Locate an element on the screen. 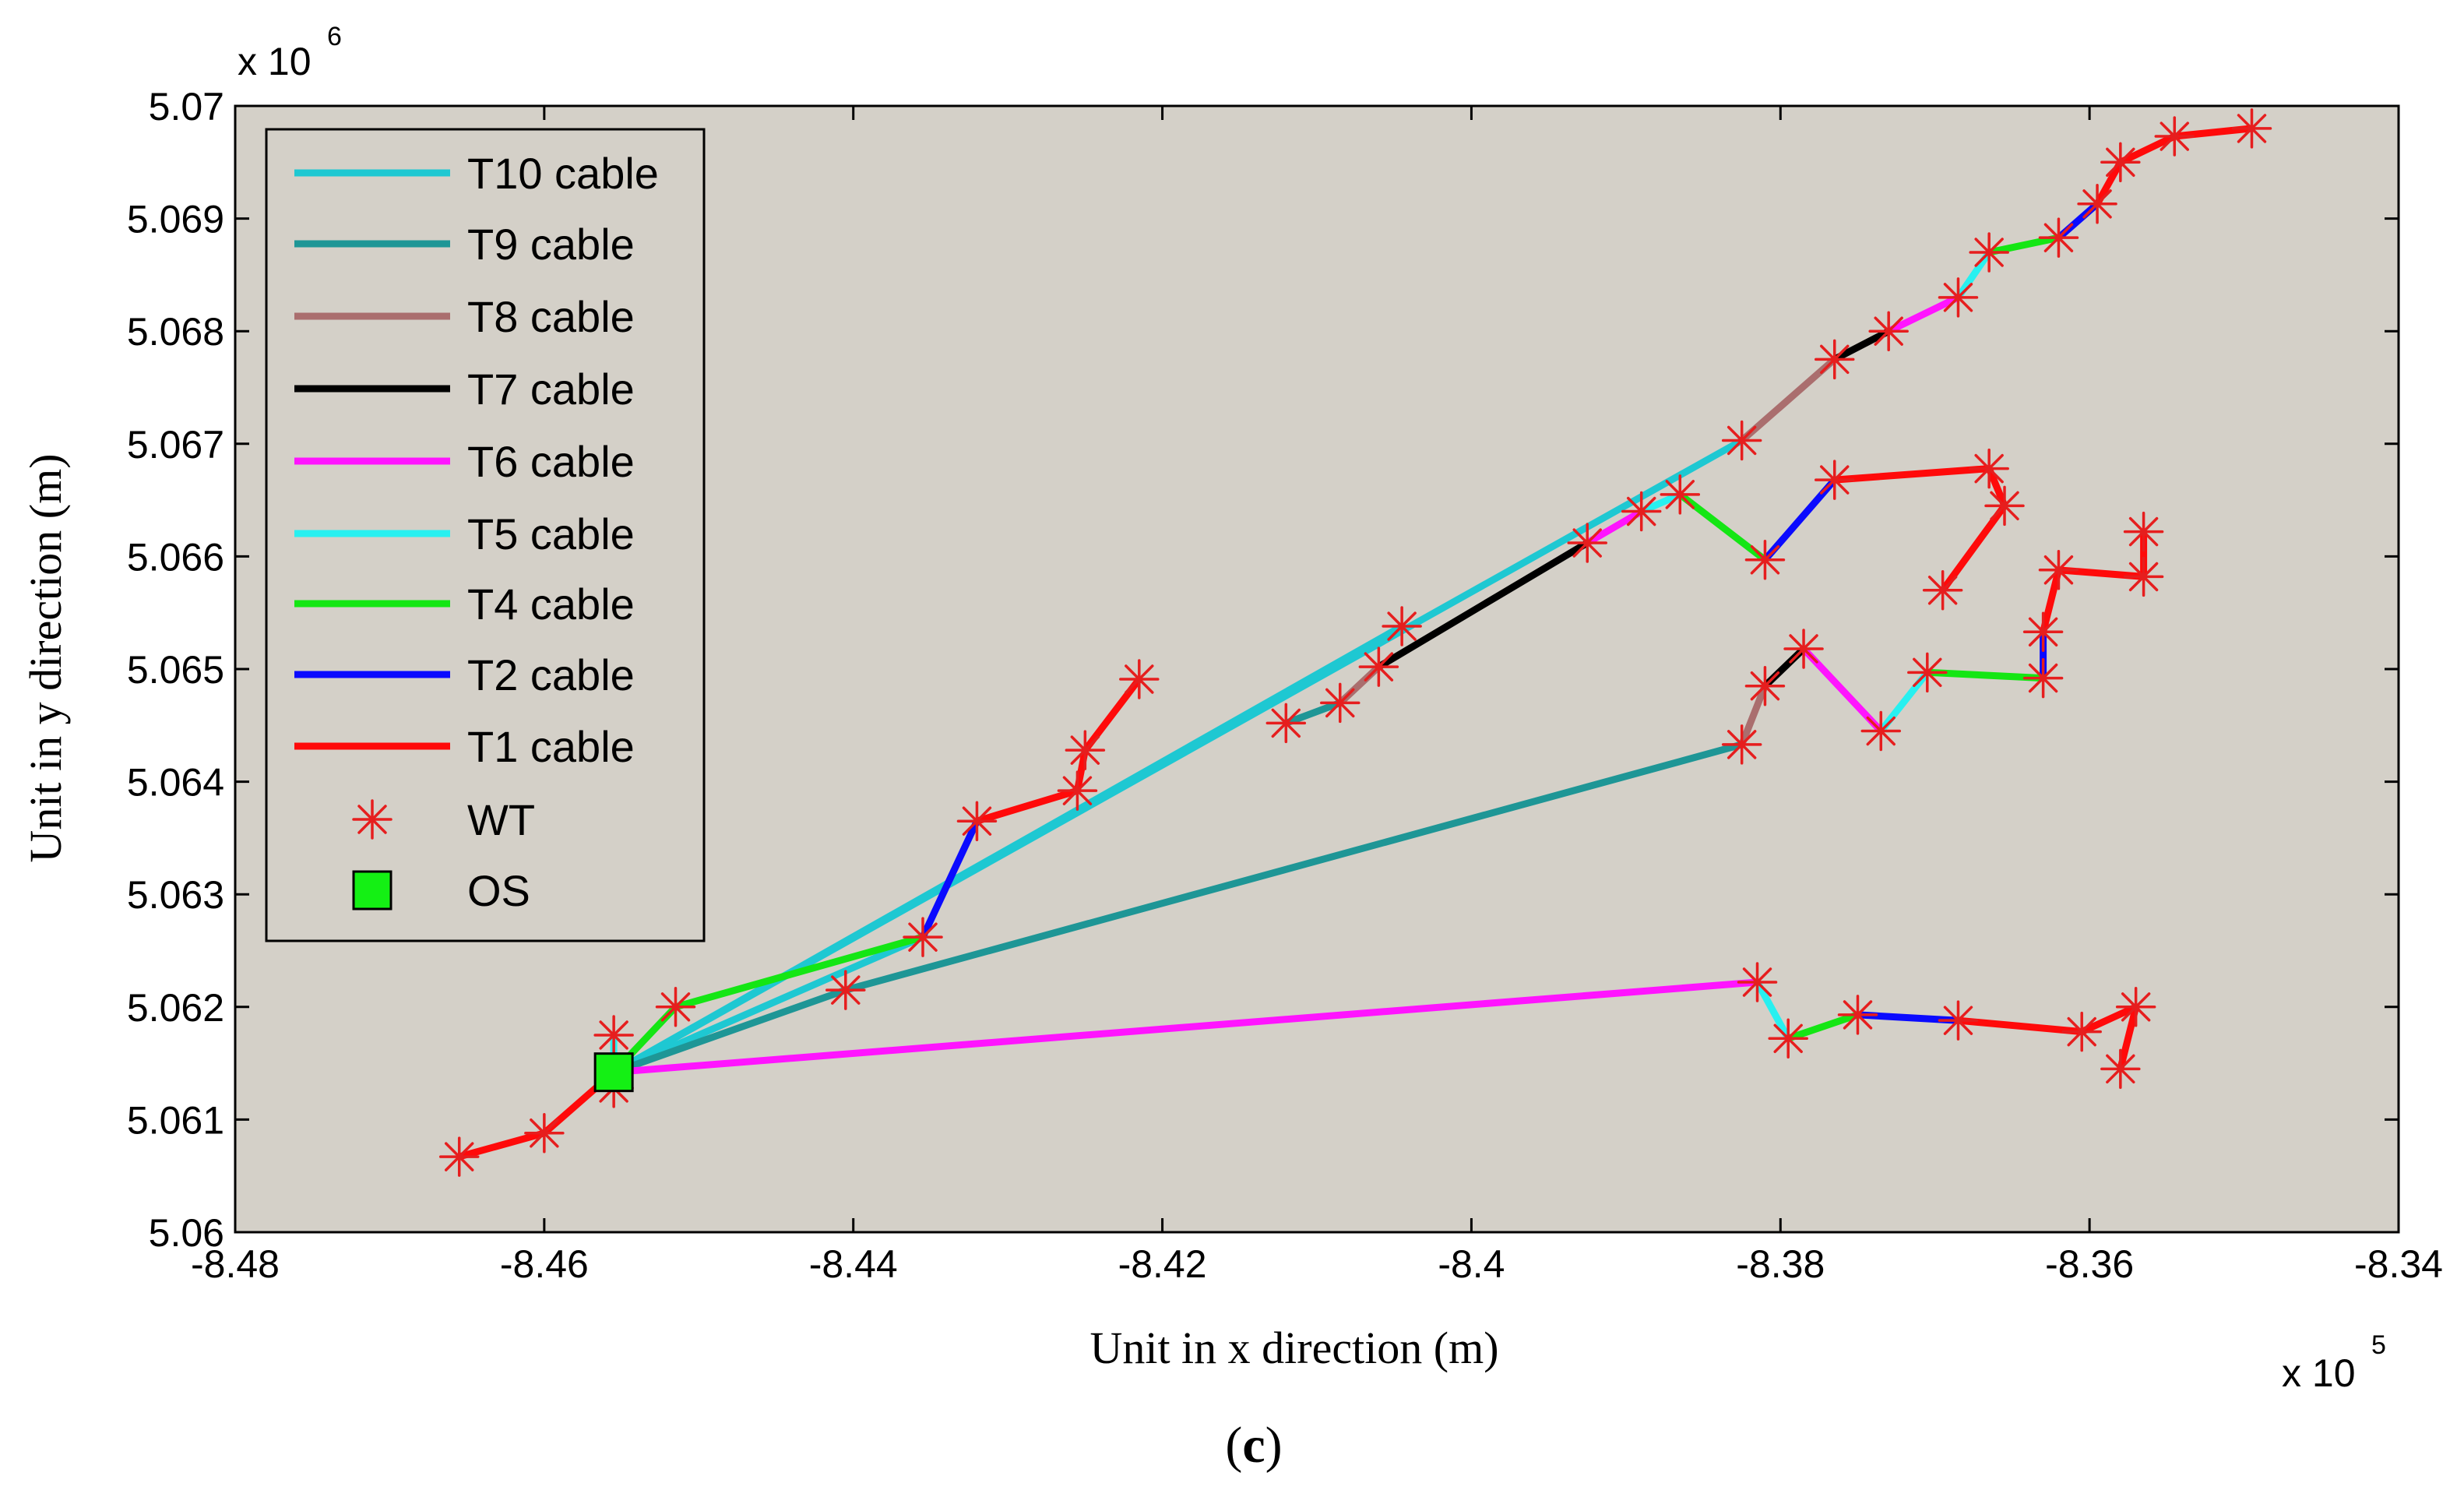 The height and width of the screenshot is (1490, 2464). legend-label: T9 cable is located at coordinates (551, 244).